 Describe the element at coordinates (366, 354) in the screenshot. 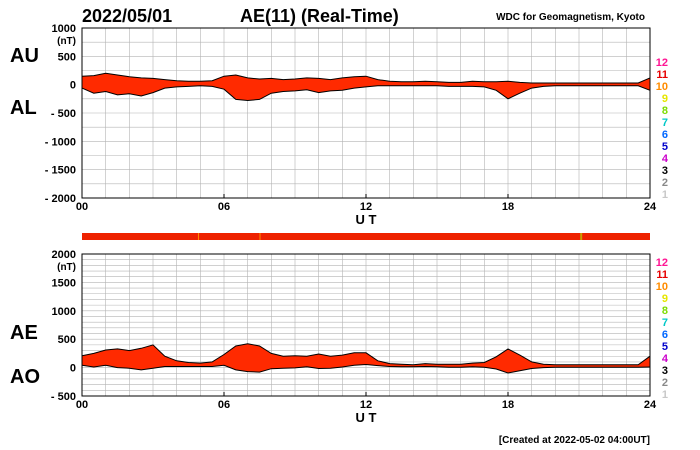

I see `series-line-ae` at that location.